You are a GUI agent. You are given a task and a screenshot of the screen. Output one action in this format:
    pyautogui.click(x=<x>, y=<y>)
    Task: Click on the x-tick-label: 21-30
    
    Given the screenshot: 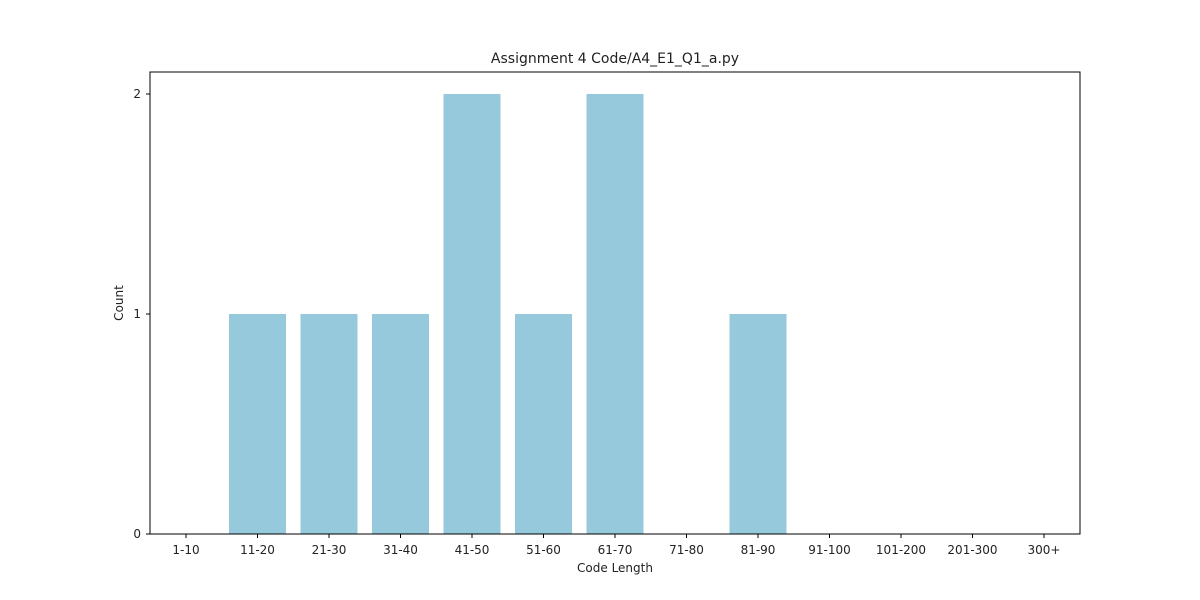 What is the action you would take?
    pyautogui.click(x=329, y=550)
    